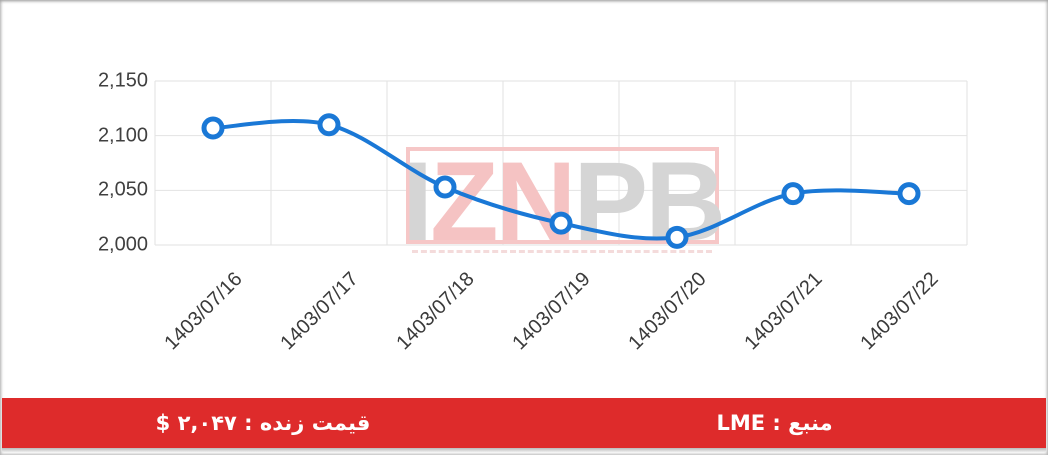  What do you see at coordinates (524, 450) in the screenshot?
I see `footer-shadow` at bounding box center [524, 450].